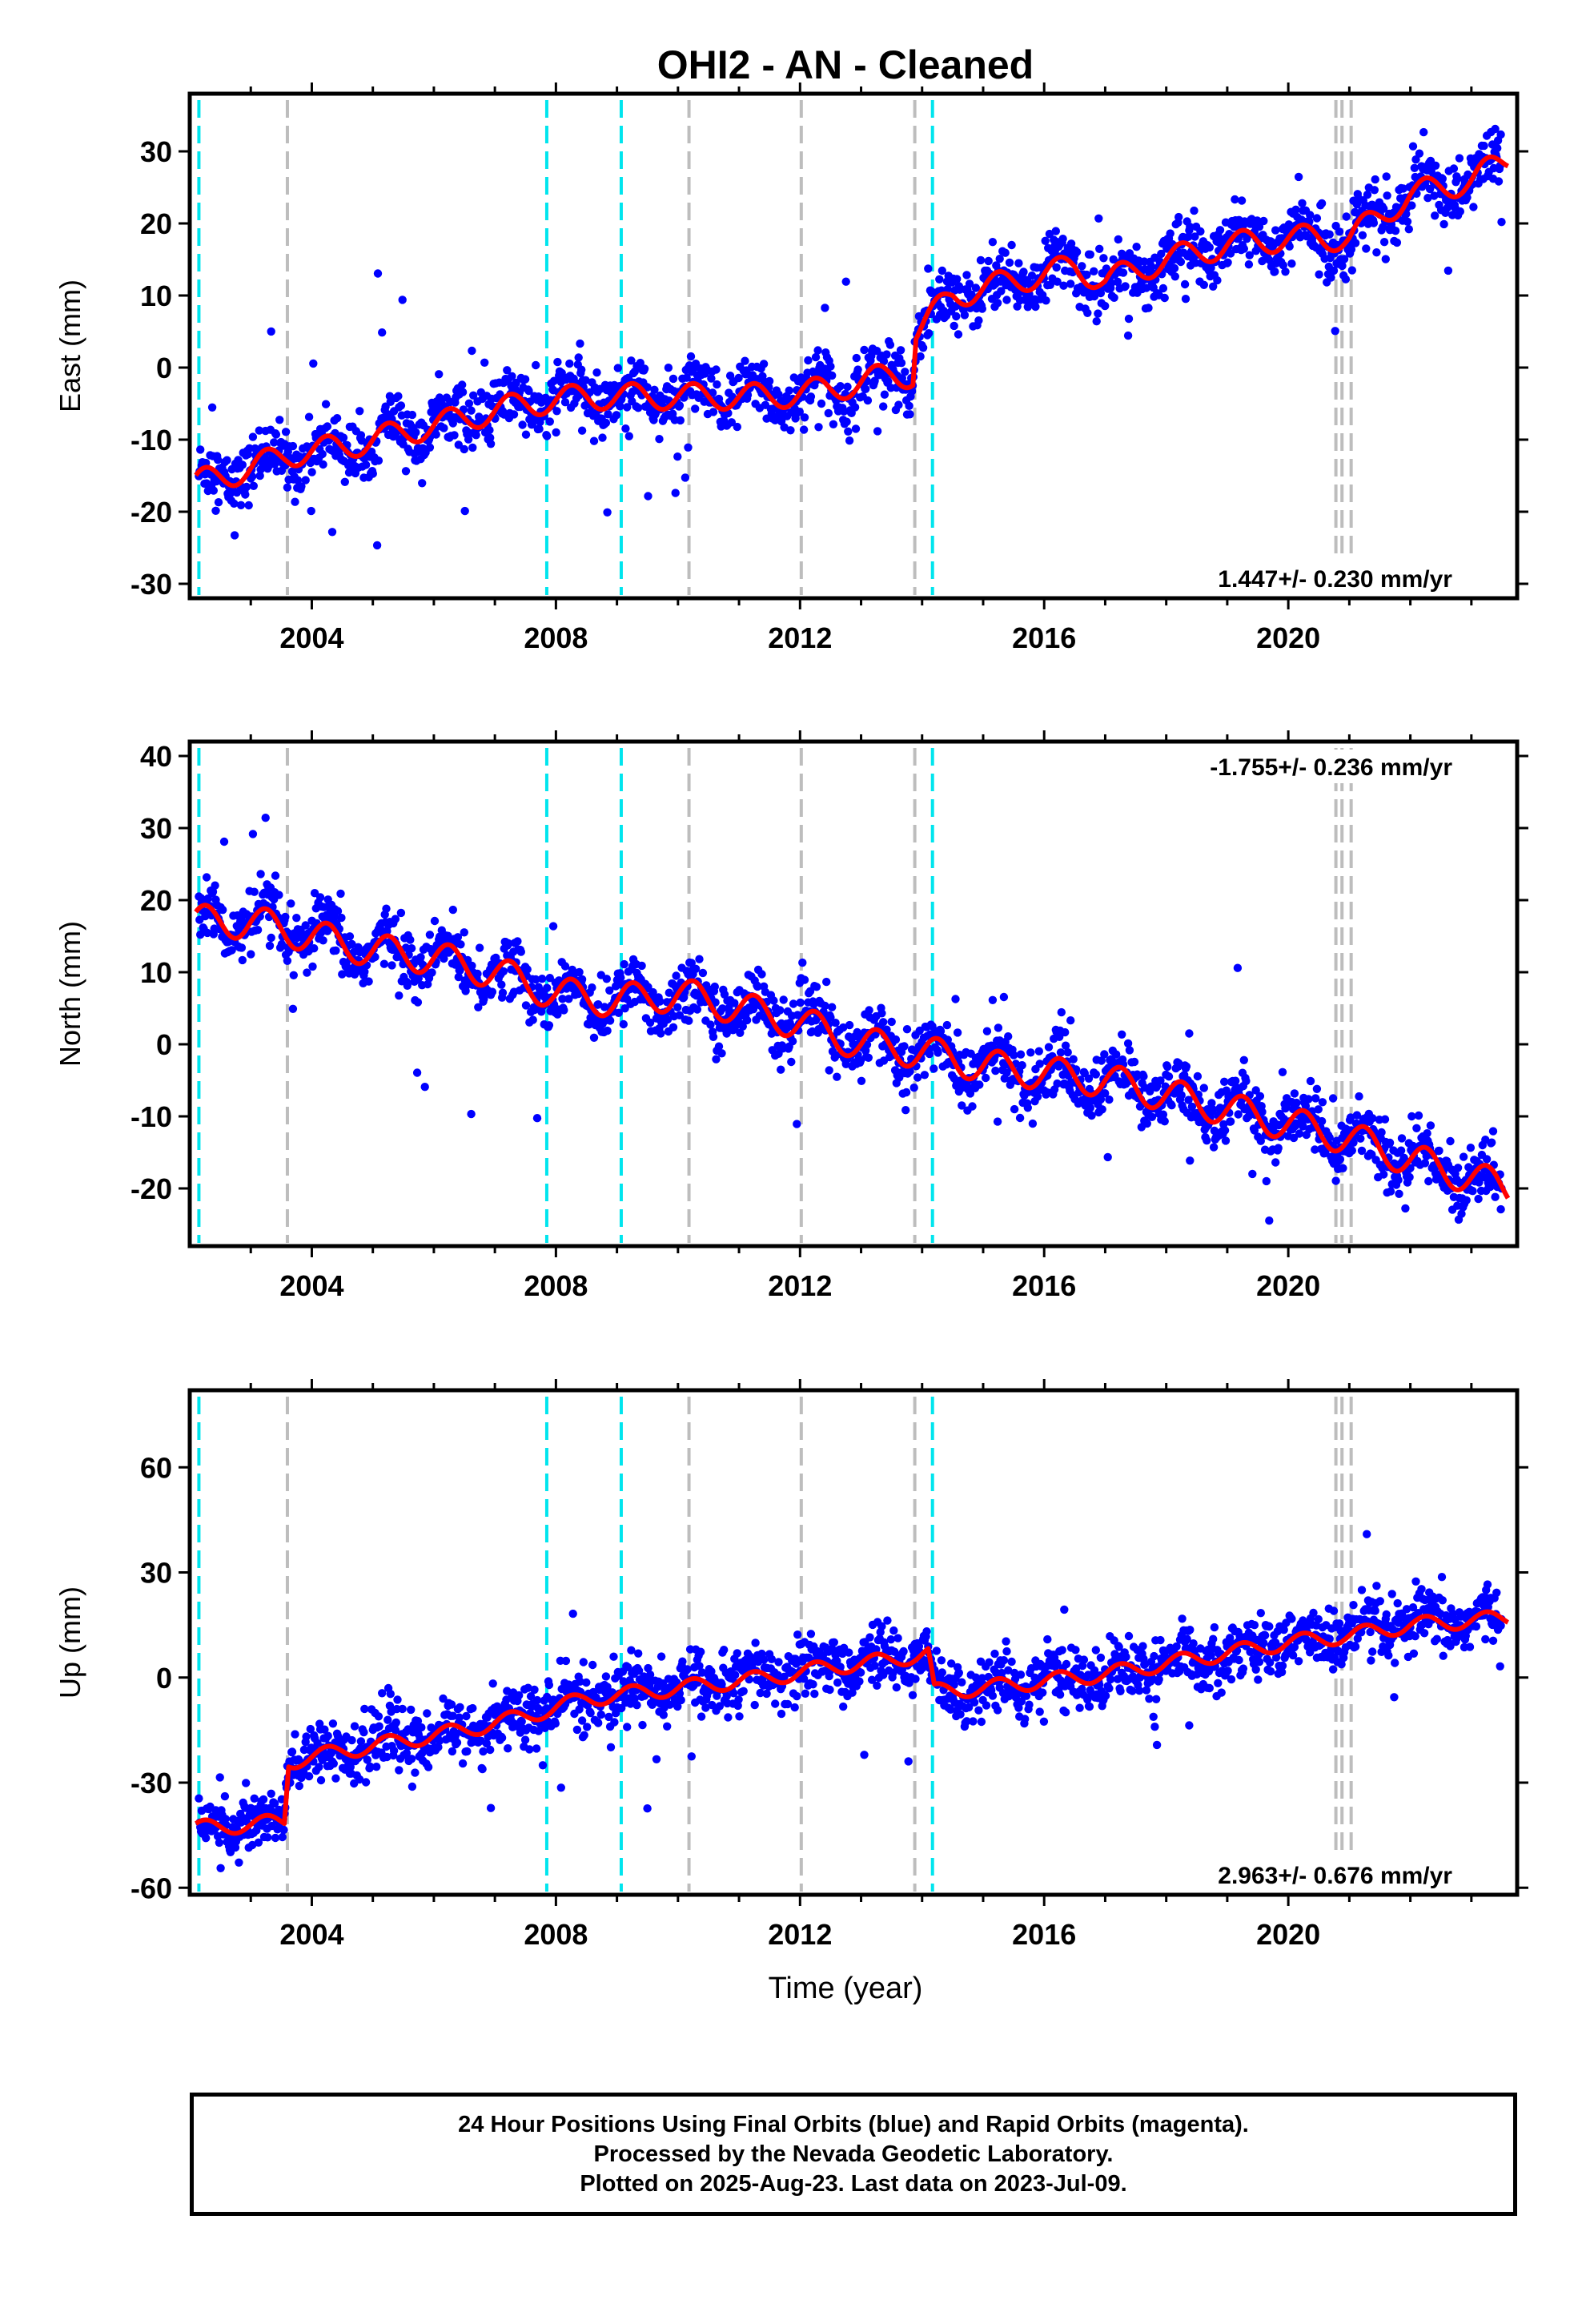  I want to click on rate-label-bg, so click(1317, 578).